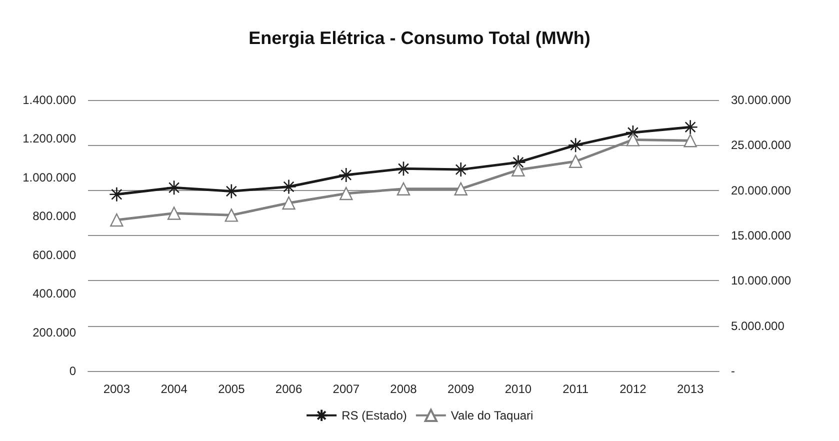 The image size is (839, 441). What do you see at coordinates (49, 177) in the screenshot?
I see `y-tick-label: 1.000.000` at bounding box center [49, 177].